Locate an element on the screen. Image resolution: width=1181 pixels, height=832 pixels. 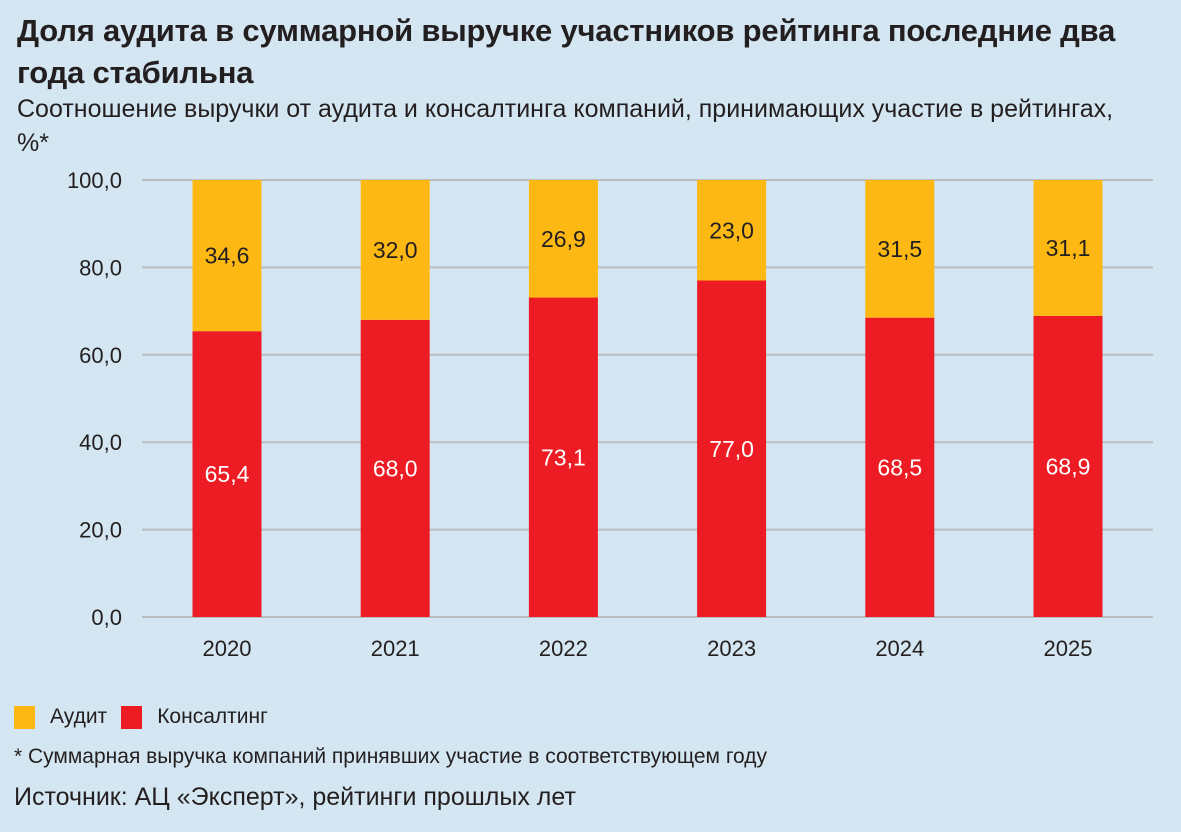
data-label-consulting: 68,5 is located at coordinates (899, 467).